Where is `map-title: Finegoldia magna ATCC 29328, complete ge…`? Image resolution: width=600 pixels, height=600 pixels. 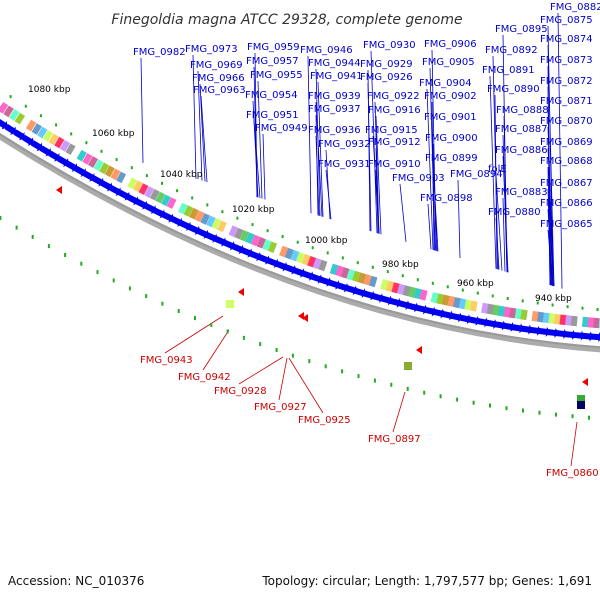 map-title: Finegoldia magna ATCC 29328, complete ge… is located at coordinates (286, 20).